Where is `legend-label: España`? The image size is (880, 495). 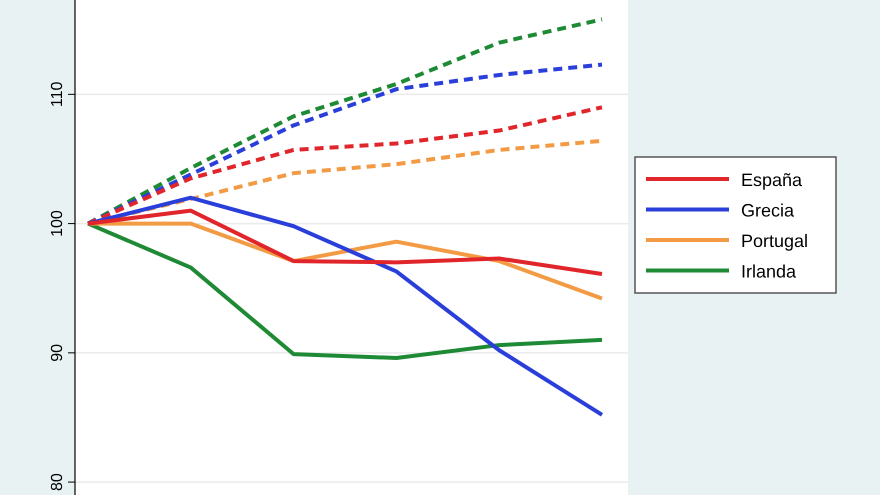 legend-label: España is located at coordinates (772, 180).